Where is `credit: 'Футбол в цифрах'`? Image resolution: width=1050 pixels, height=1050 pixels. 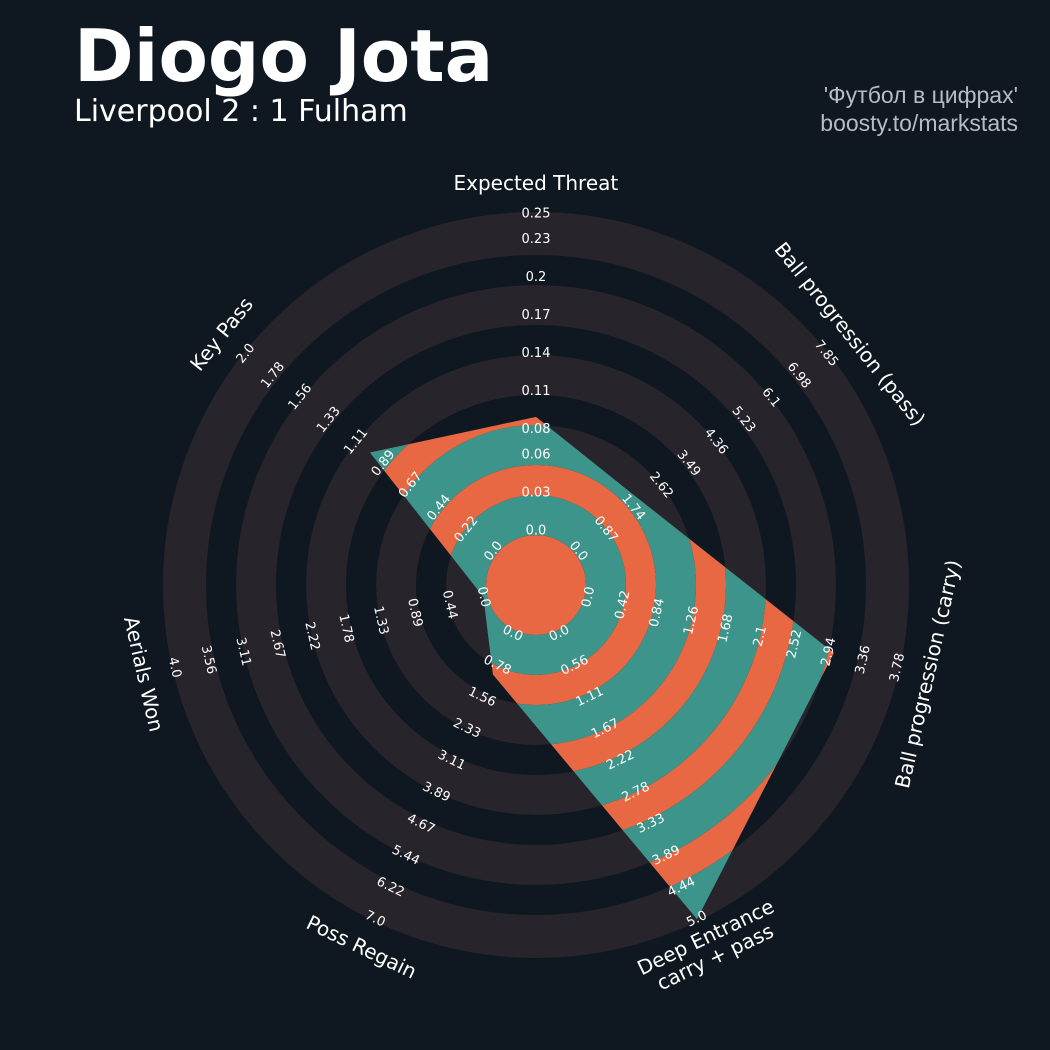
credit: 'Футбол в цифрах' is located at coordinates (920, 95).